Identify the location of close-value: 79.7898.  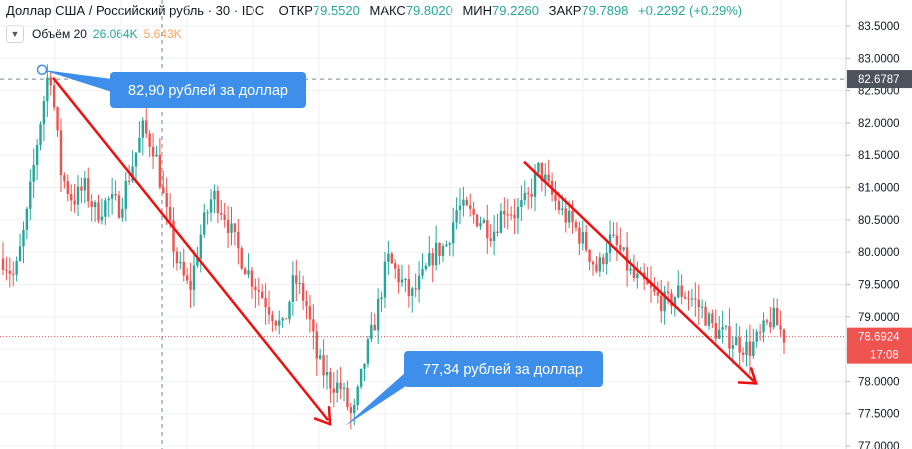
(605, 10).